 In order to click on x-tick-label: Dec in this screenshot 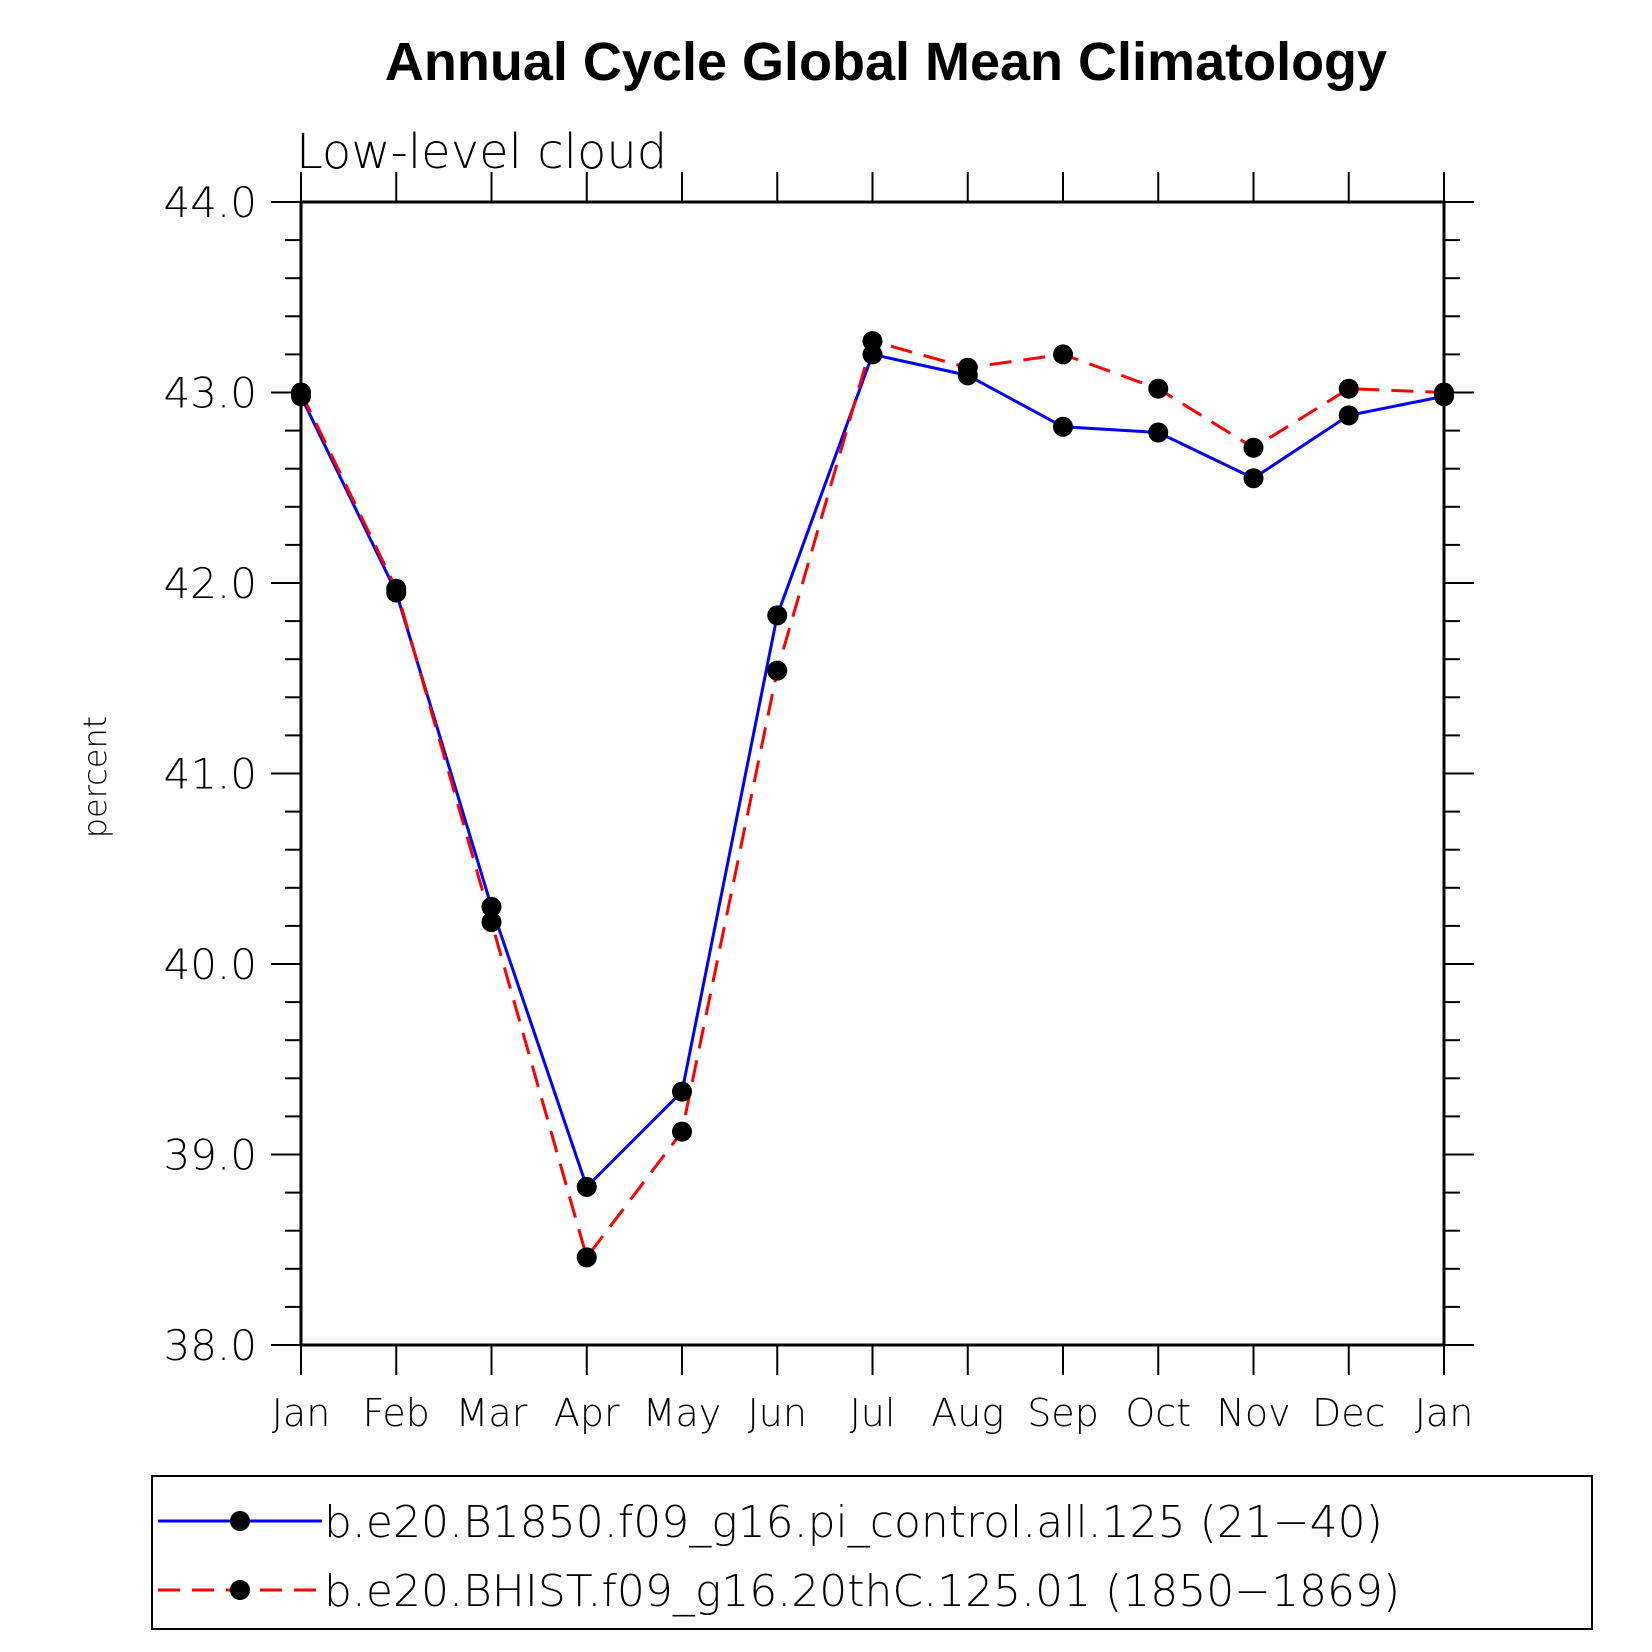, I will do `click(1349, 1413)`.